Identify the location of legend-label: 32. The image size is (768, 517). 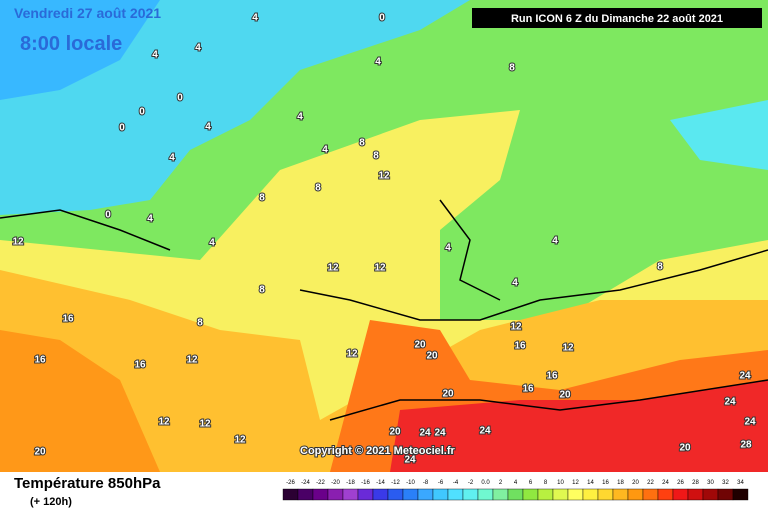
(725, 483).